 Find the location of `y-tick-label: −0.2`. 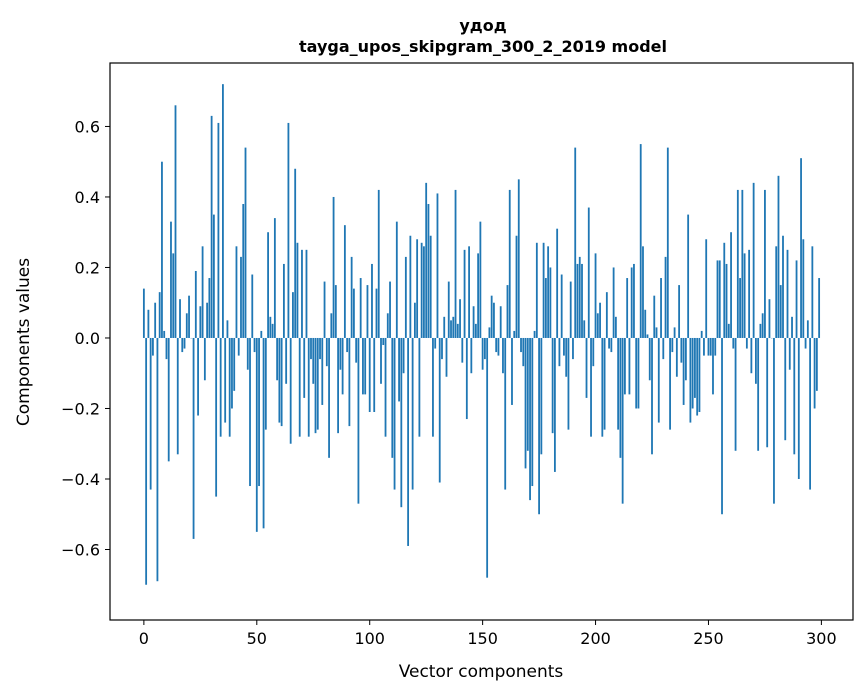

y-tick-label: −0.2 is located at coordinates (80, 408).